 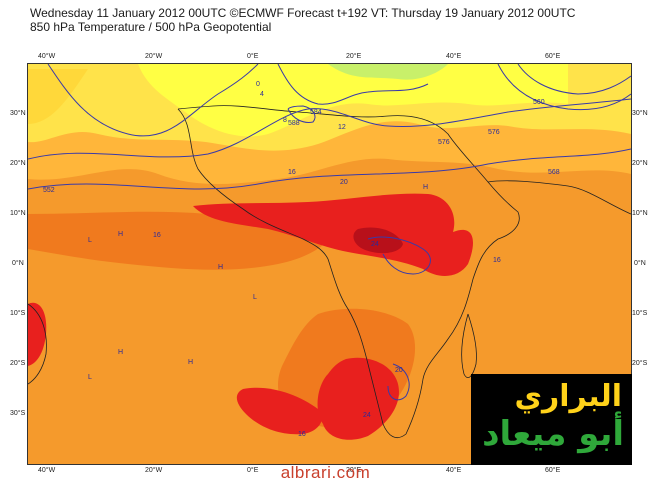 What do you see at coordinates (37, 334) in the screenshot?
I see `red-zone-west-edge` at bounding box center [37, 334].